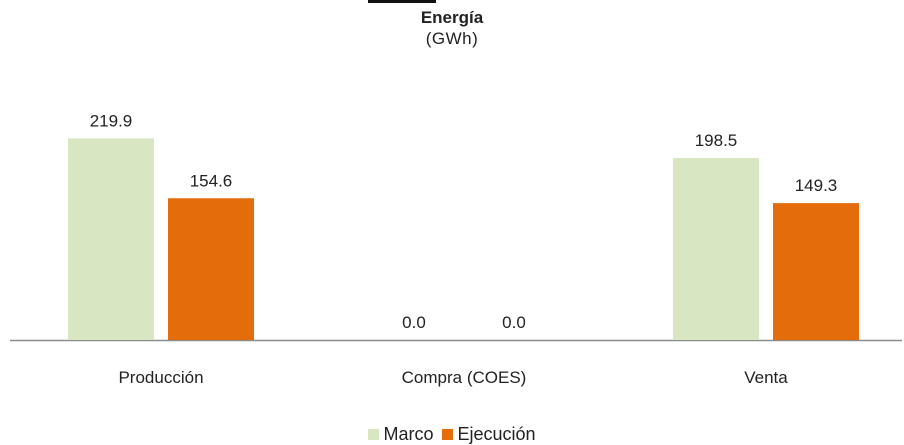 The width and height of the screenshot is (904, 445). I want to click on legend-swatch-ejecucion, so click(448, 434).